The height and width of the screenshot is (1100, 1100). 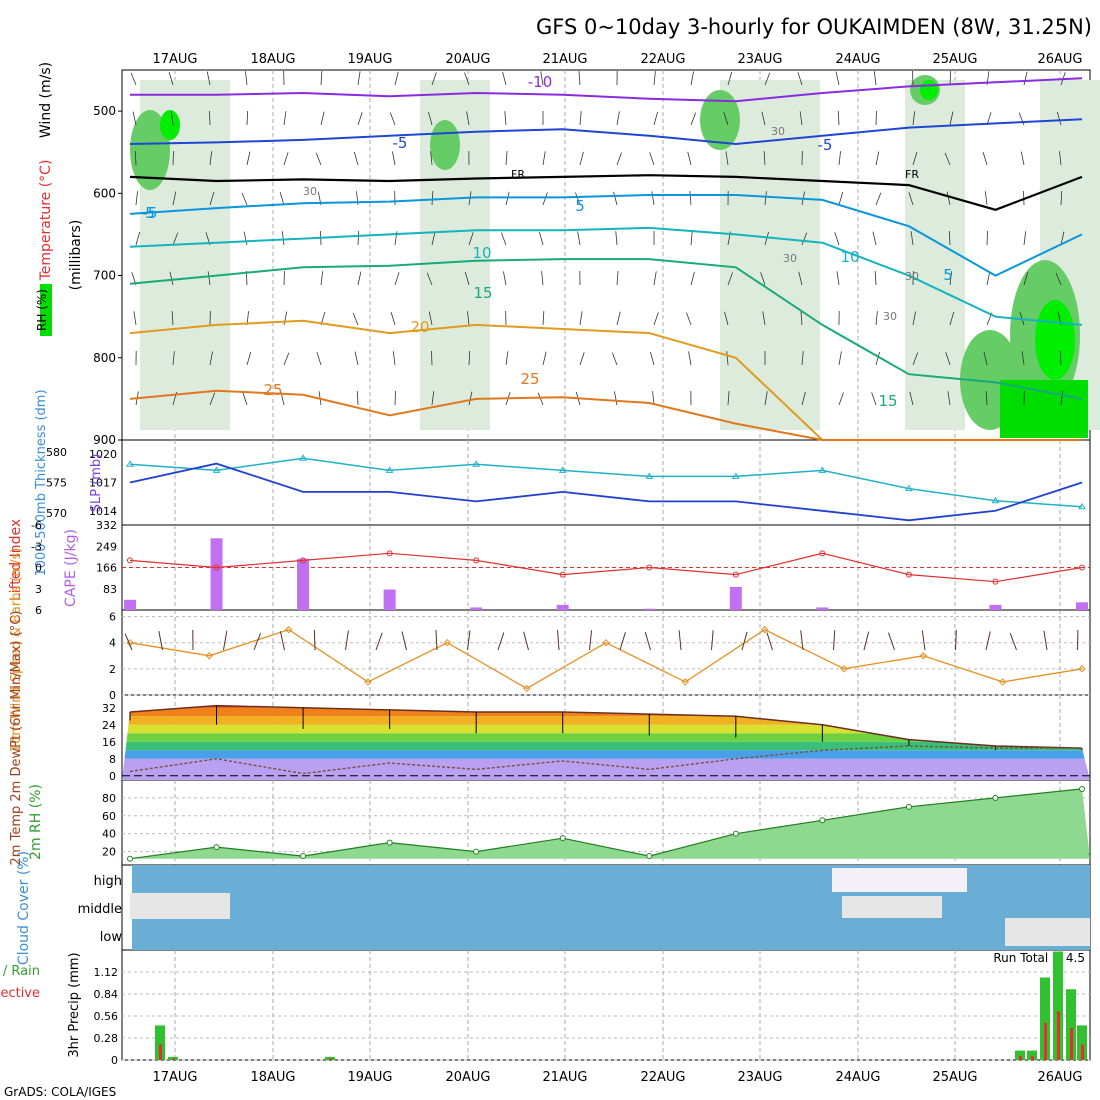 I want to click on date-label-top: 19AUG, so click(x=369, y=59).